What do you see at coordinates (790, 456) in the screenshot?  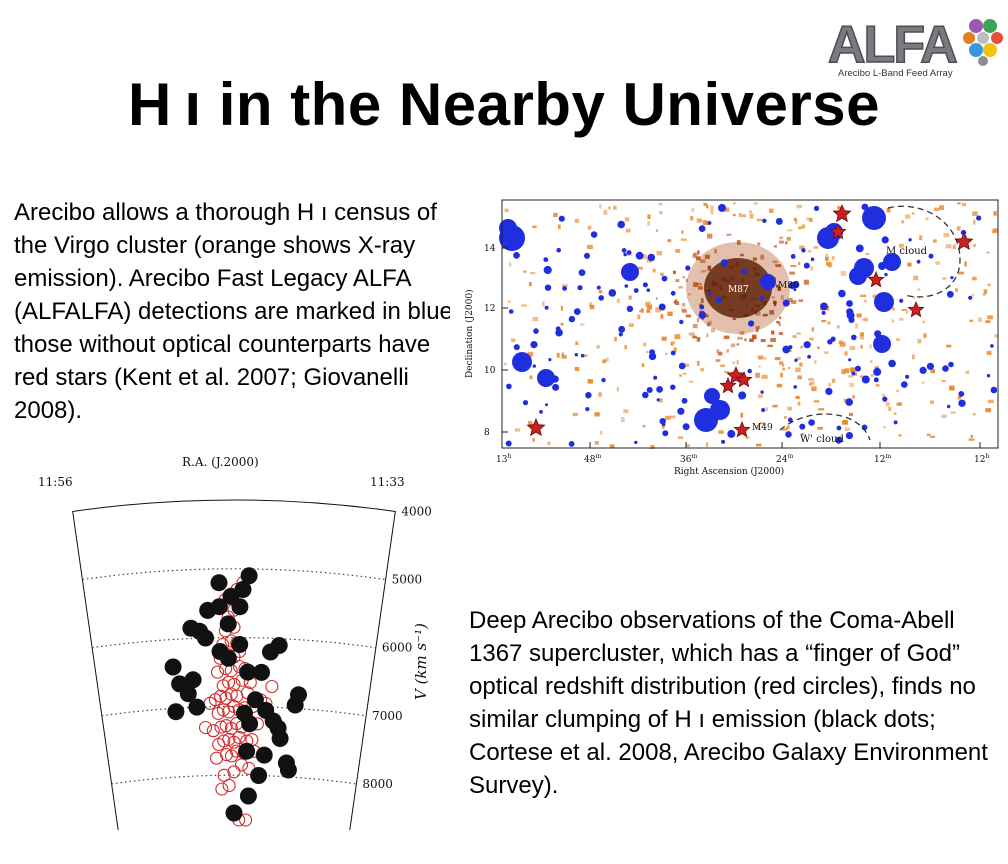 I see `x-tick-unit: m` at bounding box center [790, 456].